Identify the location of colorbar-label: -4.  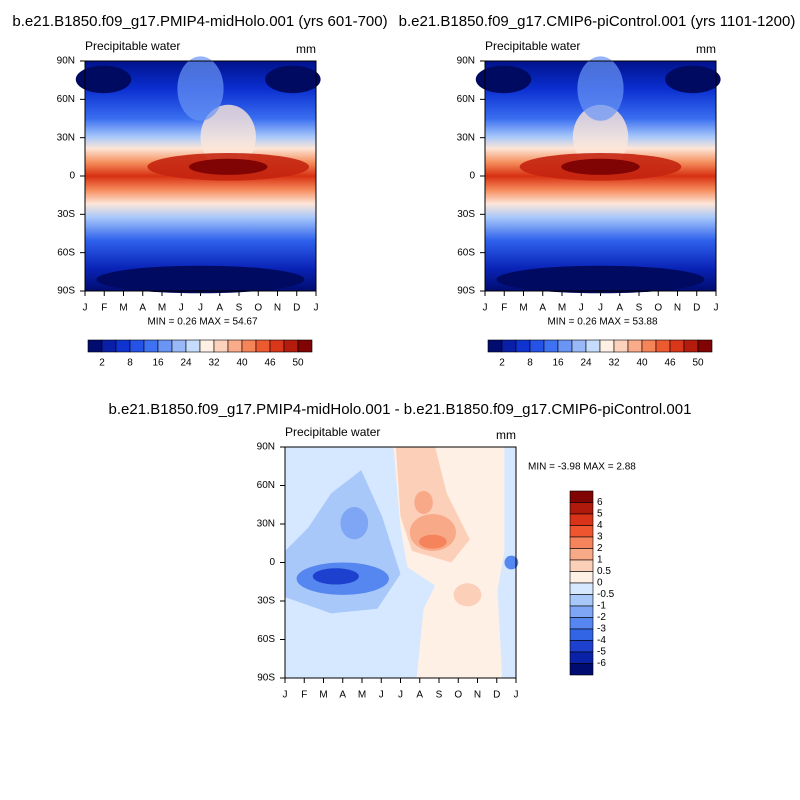
(601, 640).